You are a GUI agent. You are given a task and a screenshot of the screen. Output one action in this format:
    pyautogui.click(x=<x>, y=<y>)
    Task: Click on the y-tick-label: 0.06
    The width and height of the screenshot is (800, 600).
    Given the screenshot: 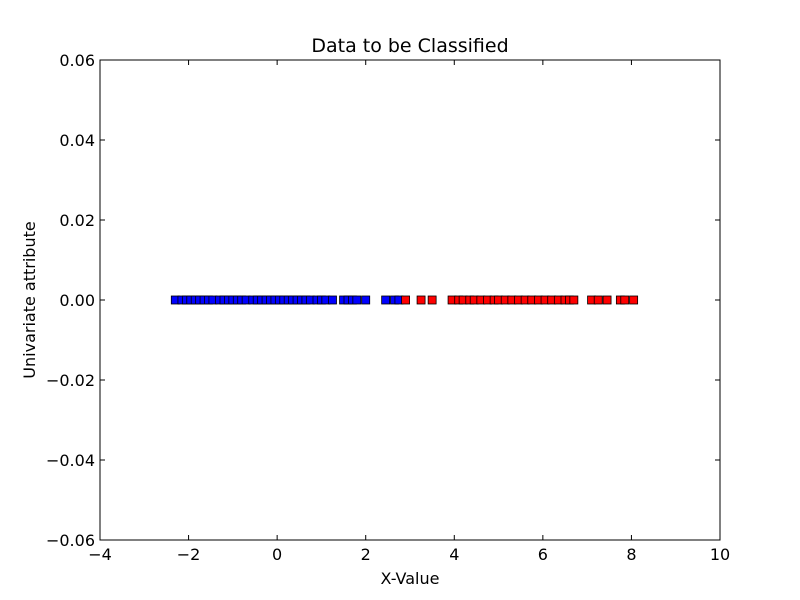 What is the action you would take?
    pyautogui.click(x=77, y=60)
    